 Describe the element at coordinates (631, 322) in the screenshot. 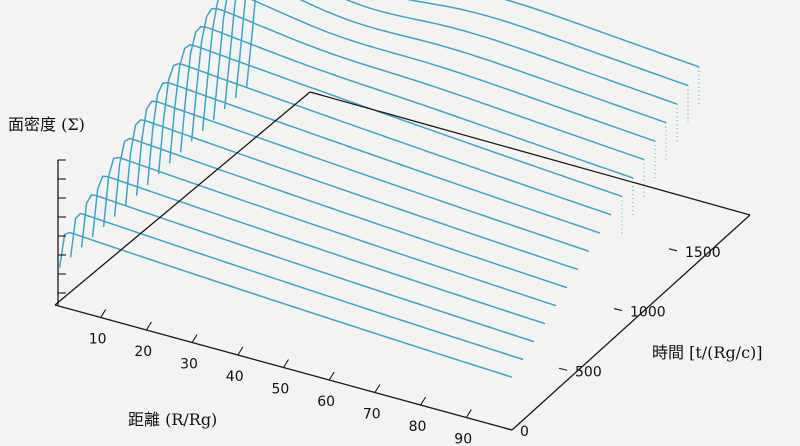

I see `y-axis-line` at that location.